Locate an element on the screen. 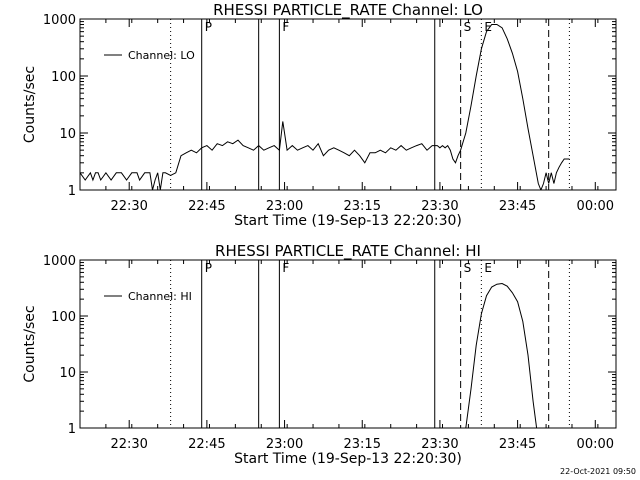 This screenshot has height=480, width=640. footer-date: 22-Oct-2021 09:50 is located at coordinates (598, 471).